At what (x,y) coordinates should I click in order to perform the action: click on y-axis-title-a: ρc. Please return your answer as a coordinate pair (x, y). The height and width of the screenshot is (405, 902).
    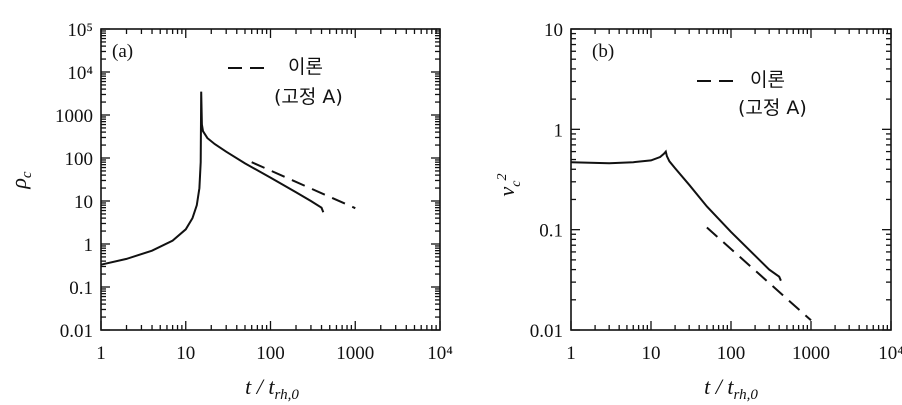
    Looking at the image, I should click on (20, 180).